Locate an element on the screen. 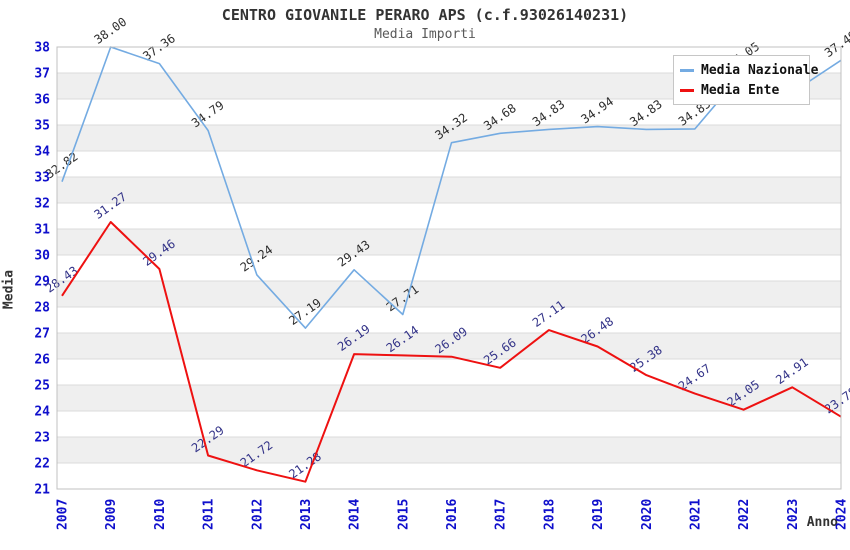 The width and height of the screenshot is (850, 550). x-tick-label: 2020 is located at coordinates (647, 514).